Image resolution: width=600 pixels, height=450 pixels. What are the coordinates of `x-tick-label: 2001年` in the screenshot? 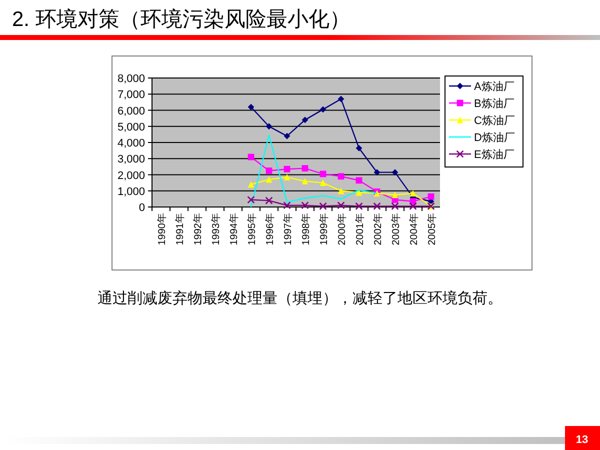 It's located at (360, 229).